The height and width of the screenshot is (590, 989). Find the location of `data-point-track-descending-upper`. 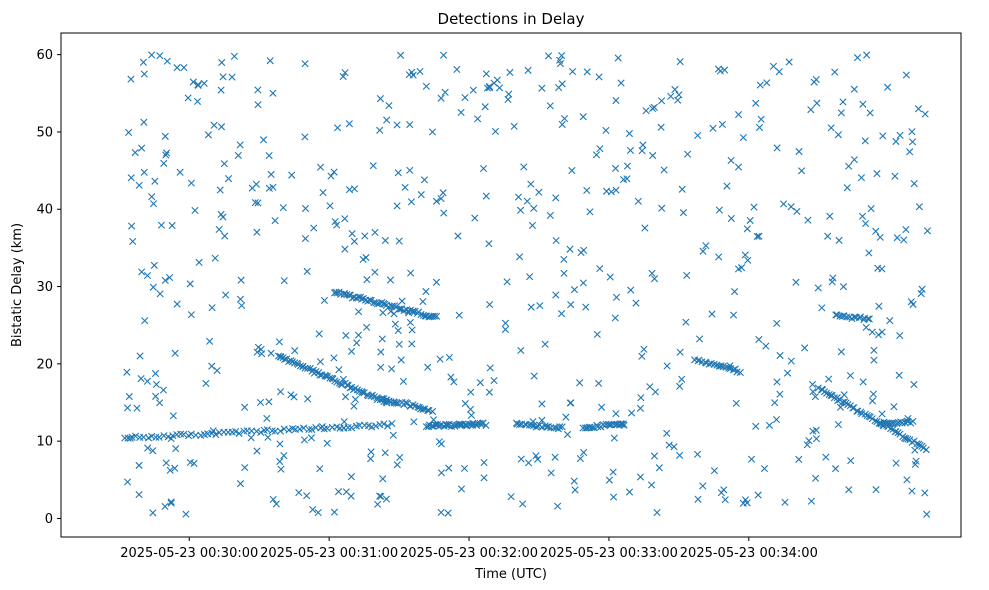

data-point-track-descending-upper is located at coordinates (400, 309).